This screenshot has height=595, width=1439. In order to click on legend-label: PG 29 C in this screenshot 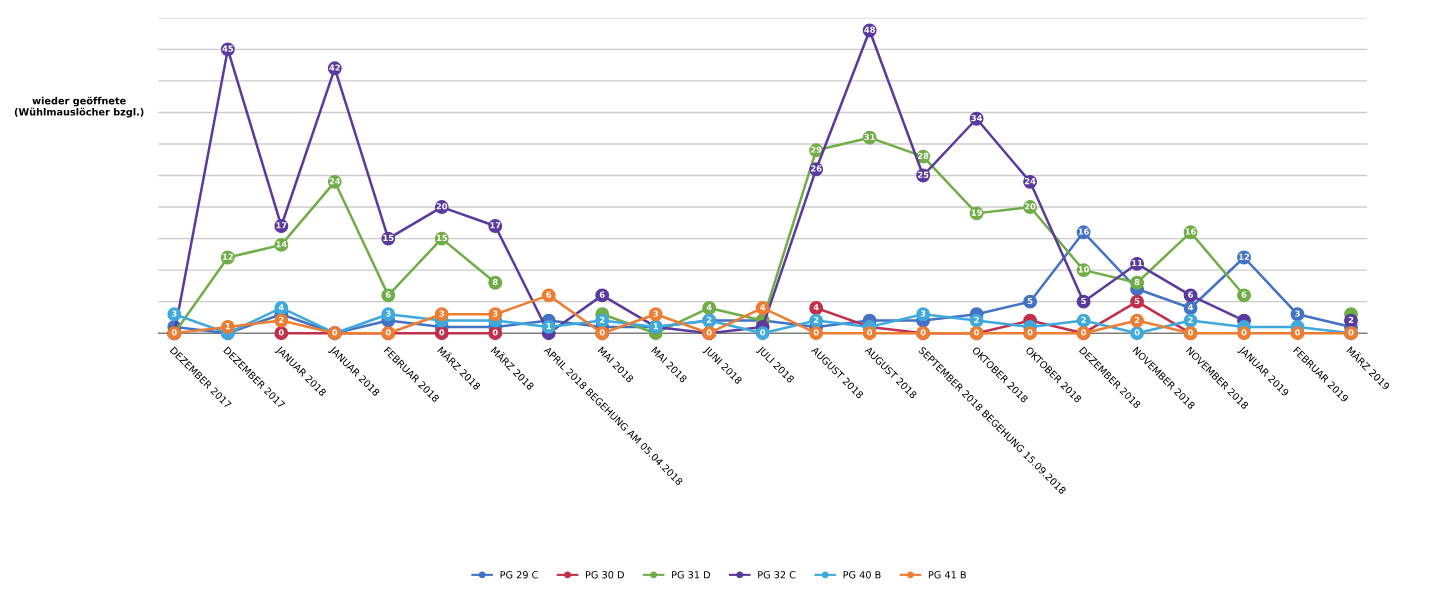, I will do `click(519, 575)`.